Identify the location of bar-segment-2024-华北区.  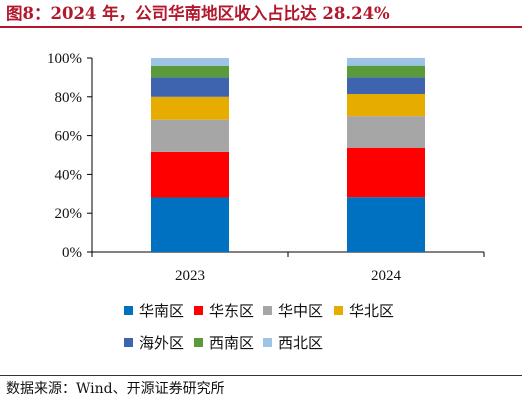
(386, 105).